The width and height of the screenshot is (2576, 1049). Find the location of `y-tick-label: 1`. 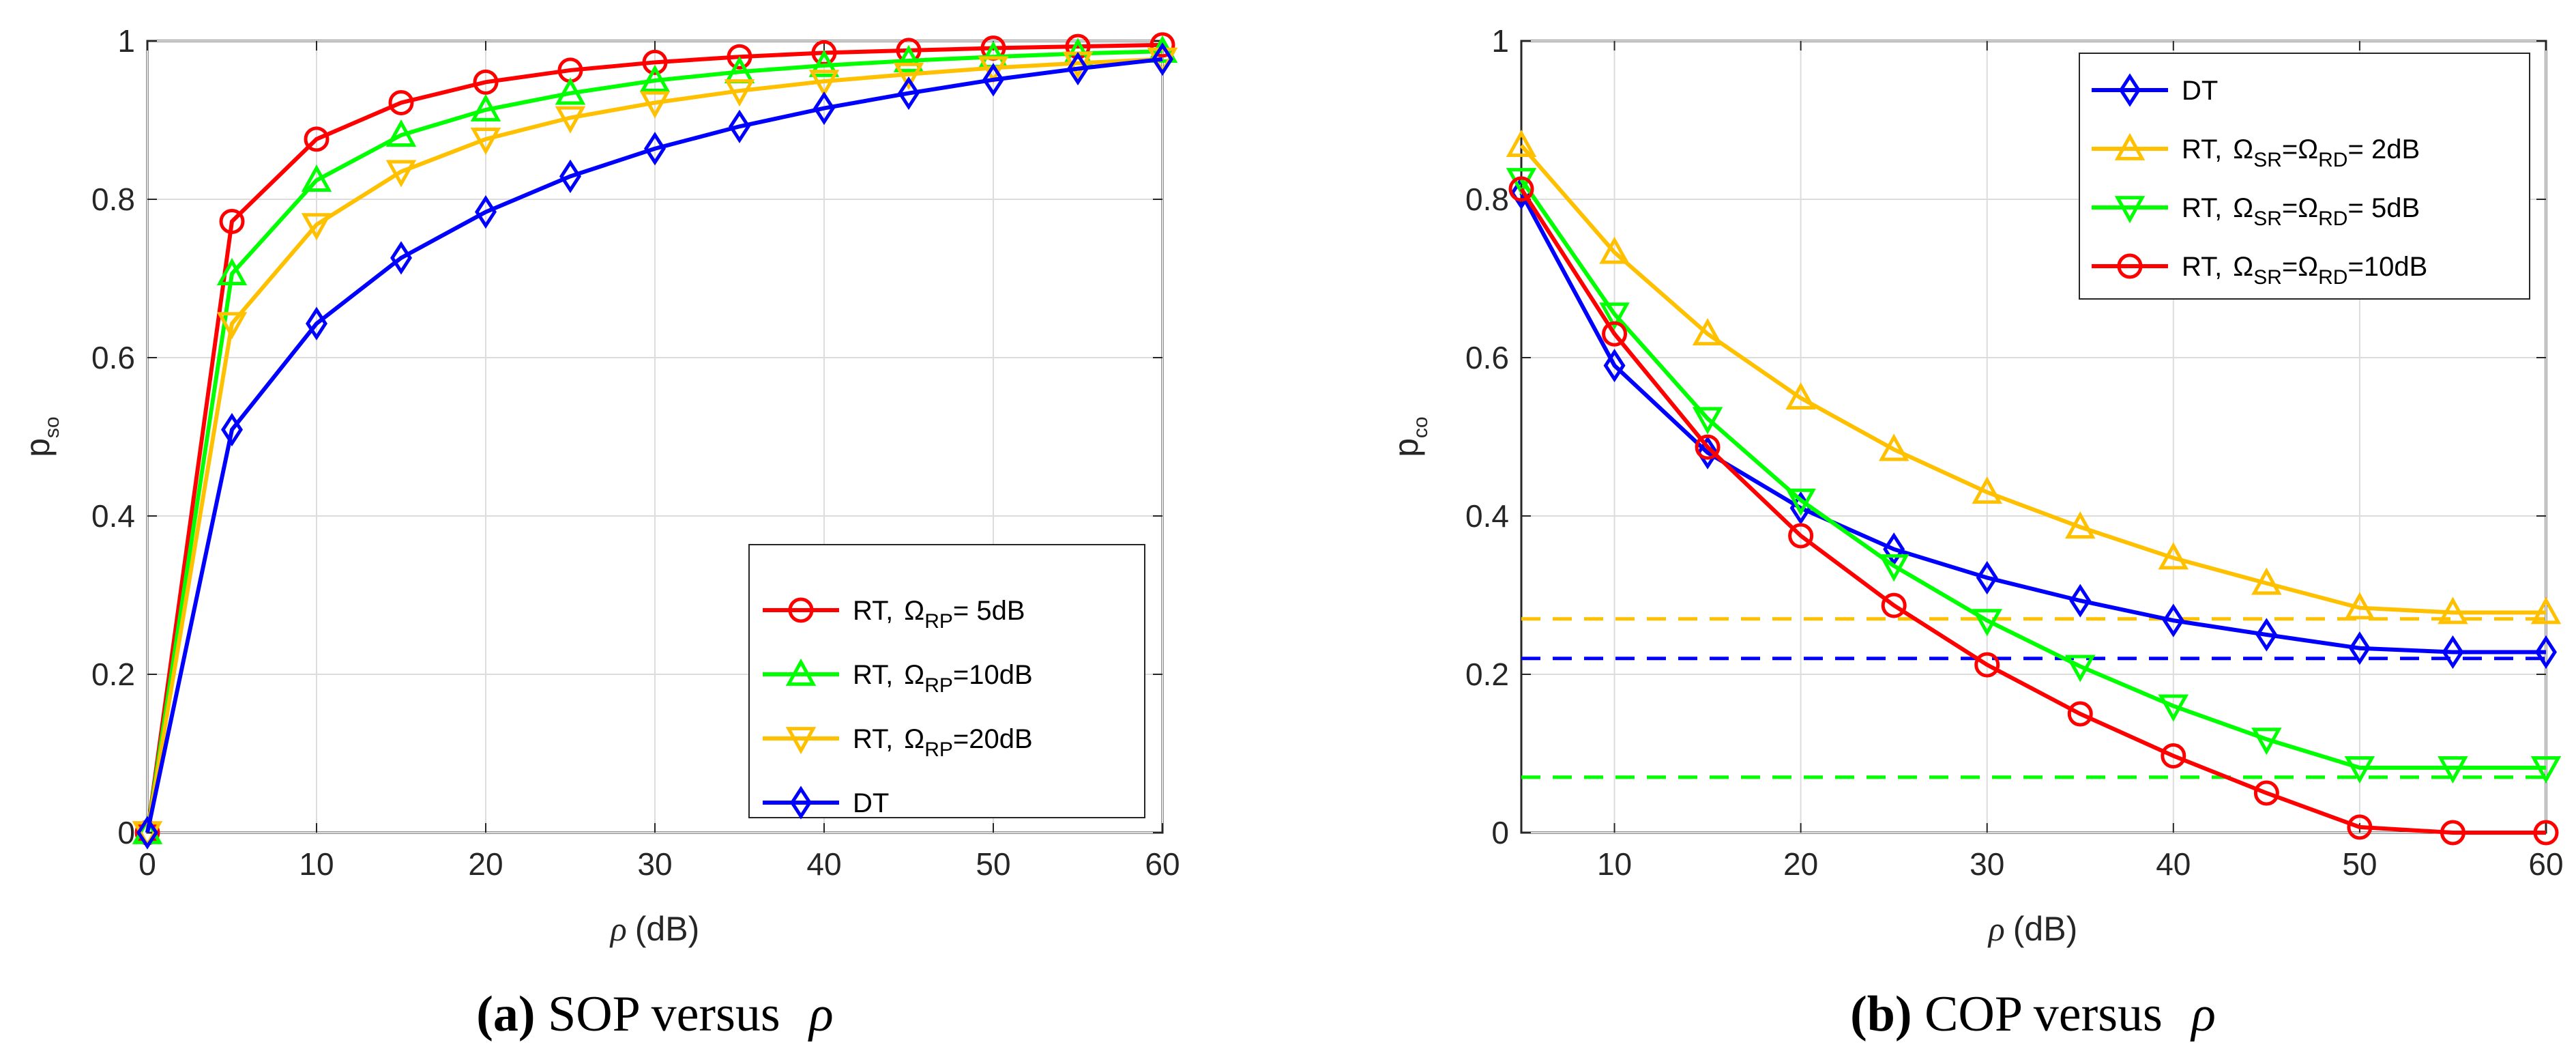

y-tick-label: 1 is located at coordinates (1500, 41).